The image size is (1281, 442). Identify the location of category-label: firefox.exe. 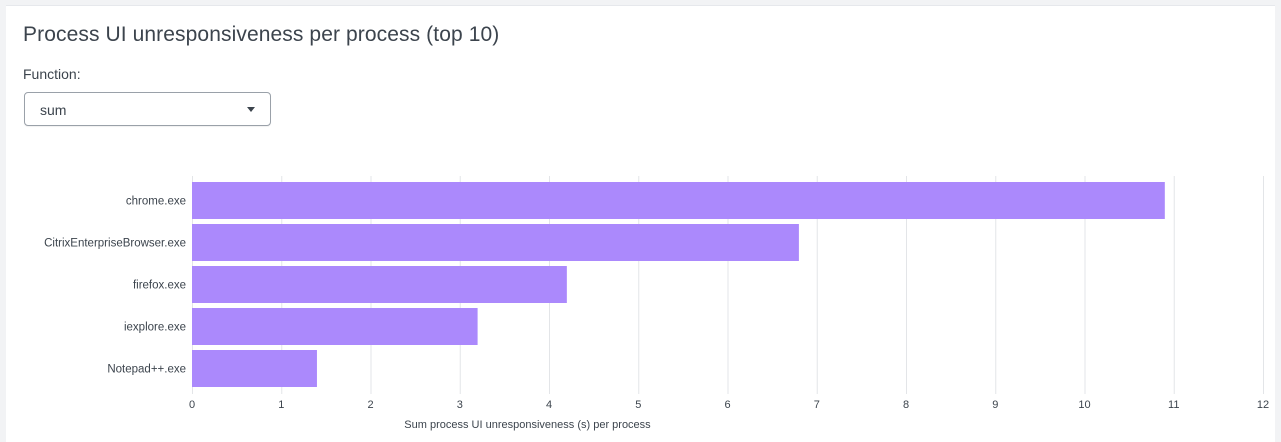
(159, 286).